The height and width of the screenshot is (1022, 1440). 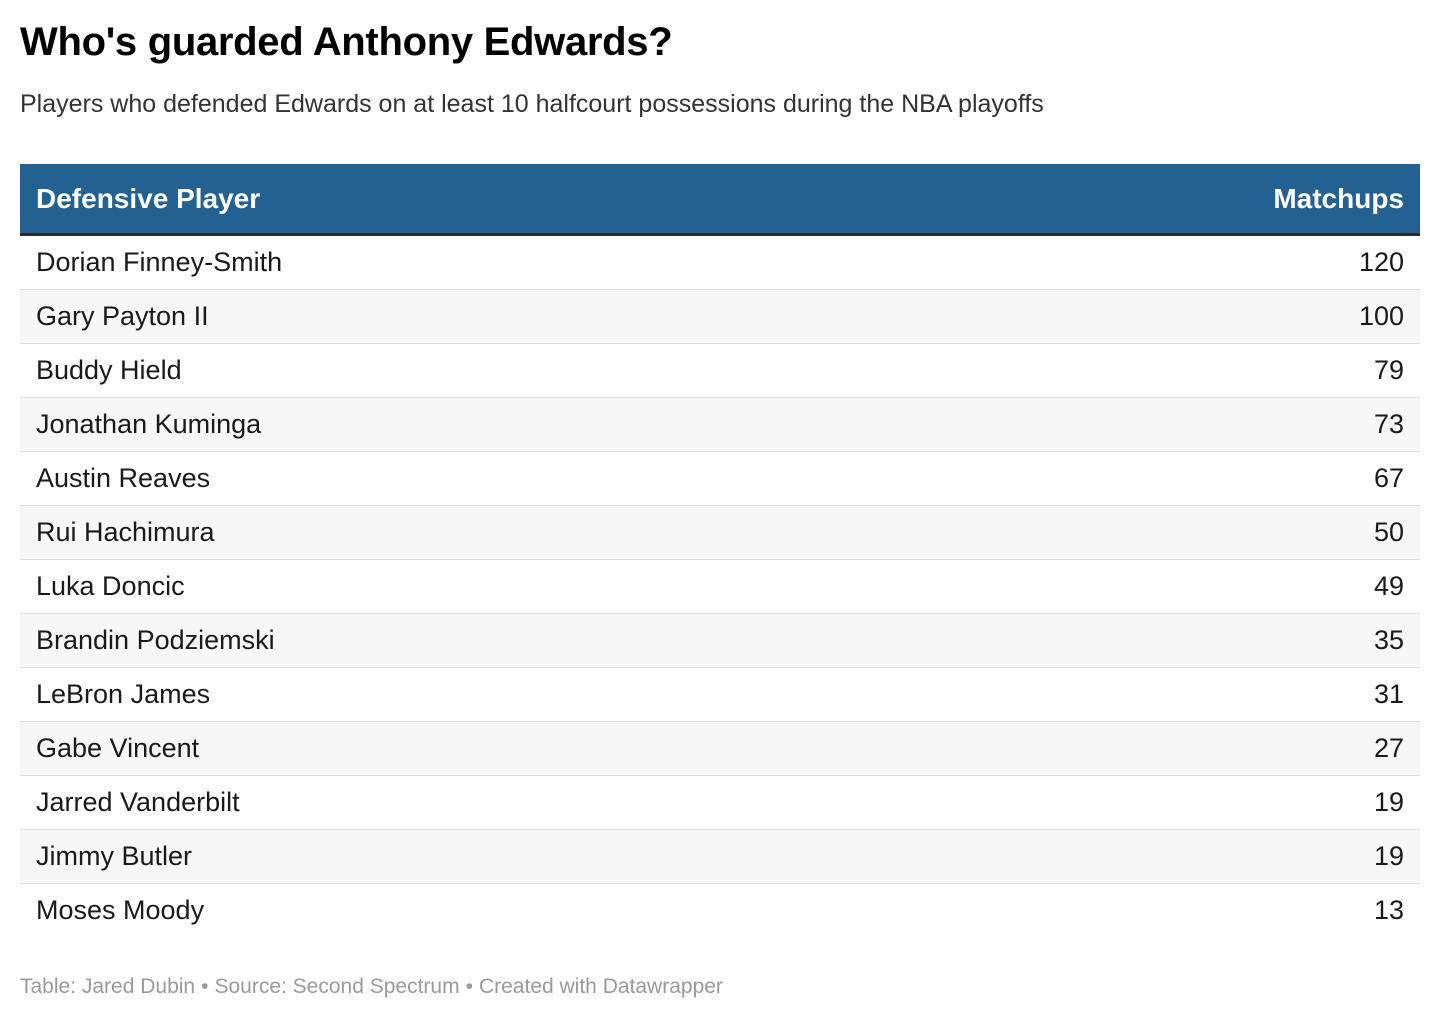 I want to click on matchups-value-cell: 49, so click(x=1388, y=586).